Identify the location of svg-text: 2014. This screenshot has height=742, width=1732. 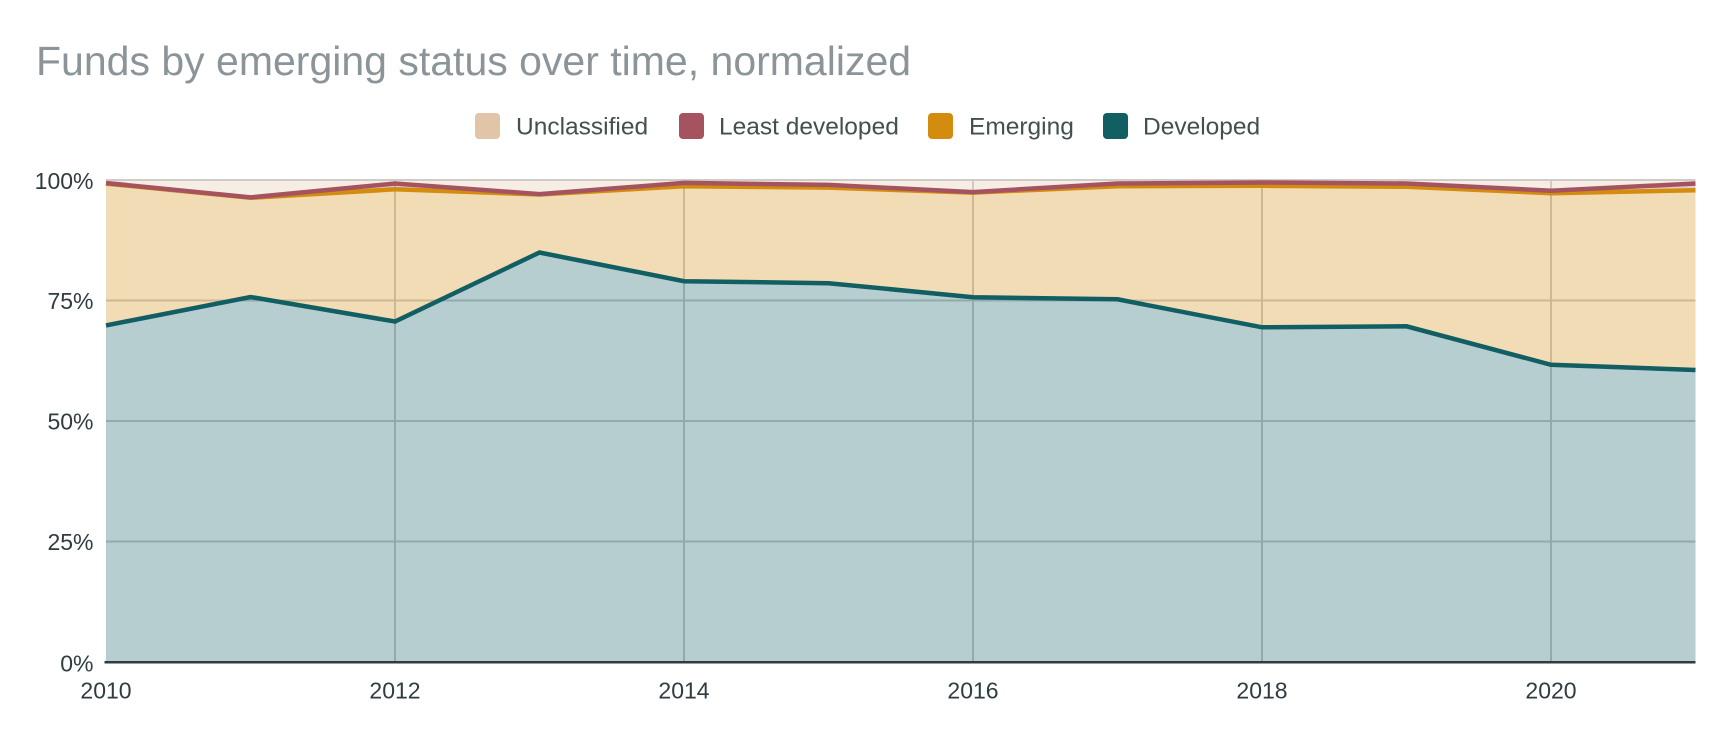
(683, 691).